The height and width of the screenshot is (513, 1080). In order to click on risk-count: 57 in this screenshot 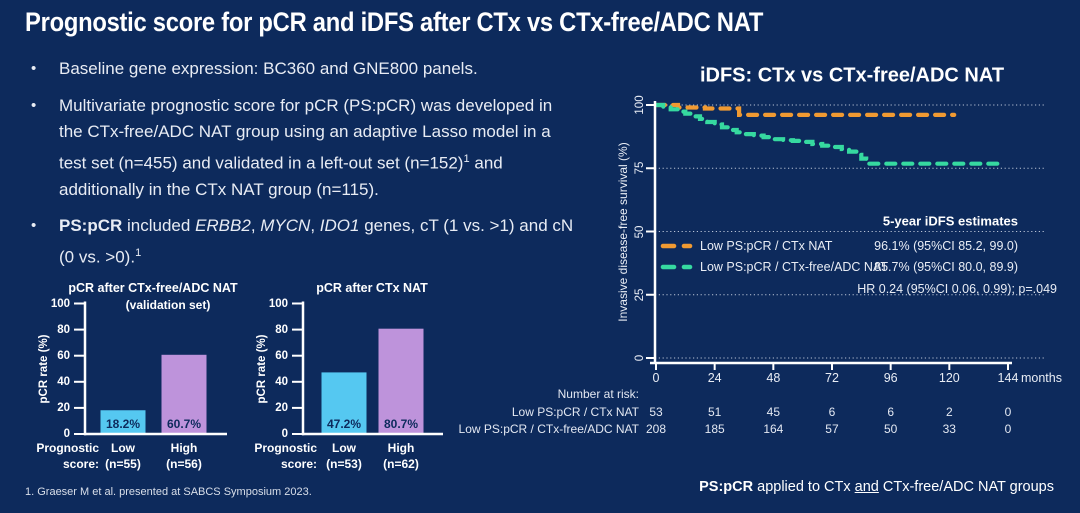, I will do `click(832, 428)`.